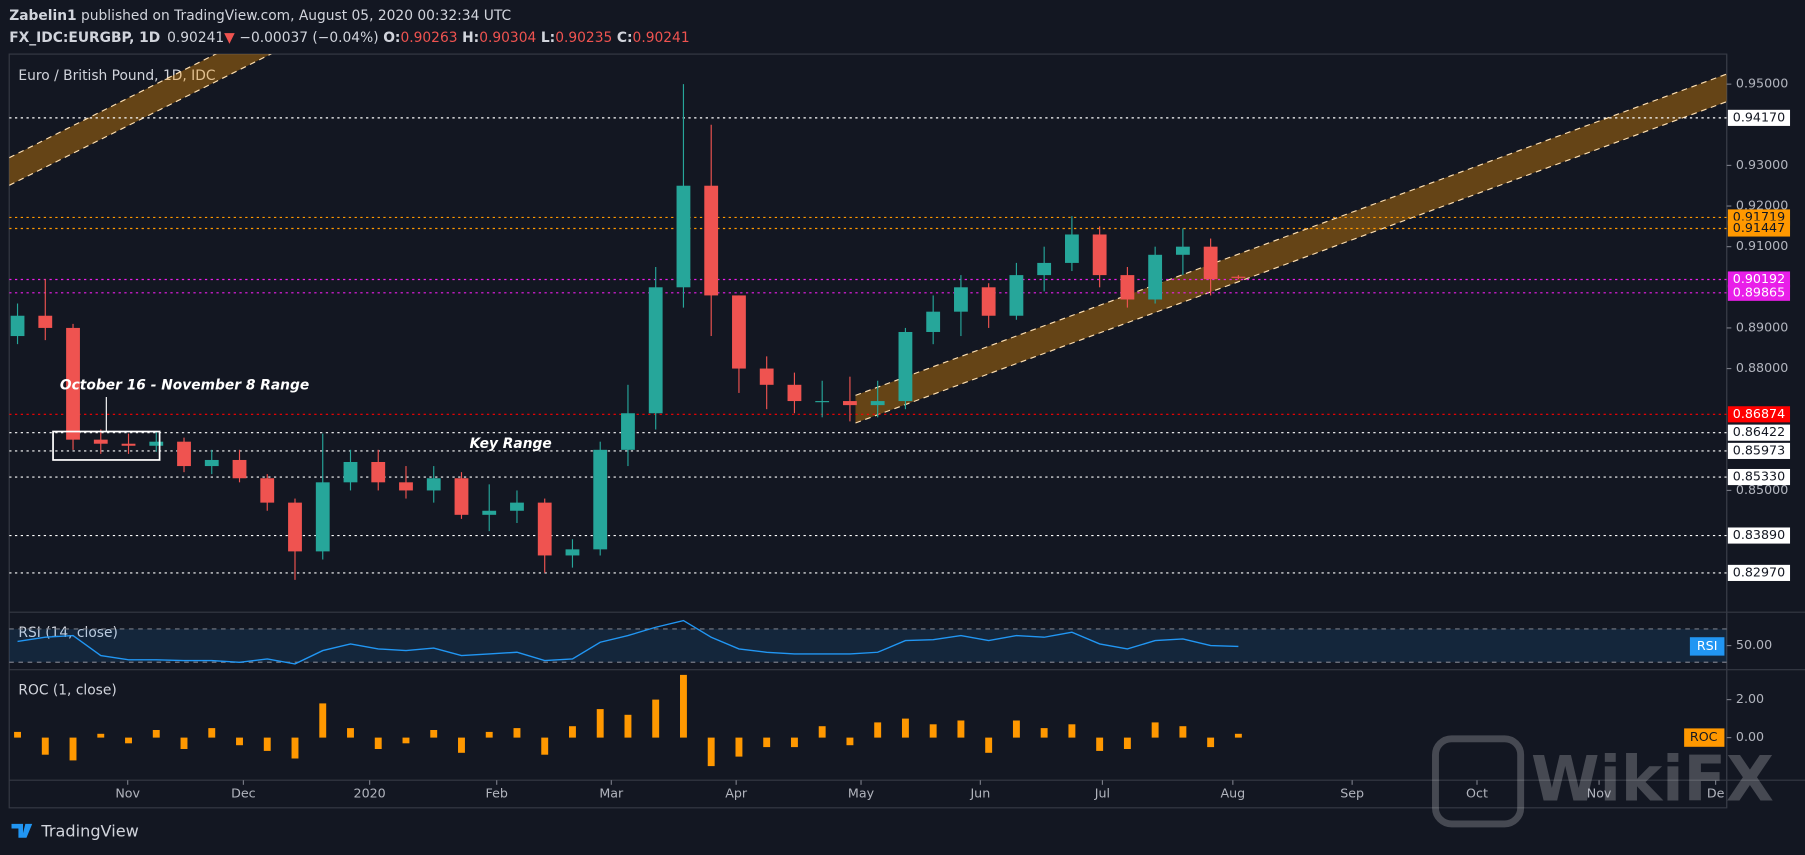  I want to click on rsi-tag: RSI, so click(1707, 645).